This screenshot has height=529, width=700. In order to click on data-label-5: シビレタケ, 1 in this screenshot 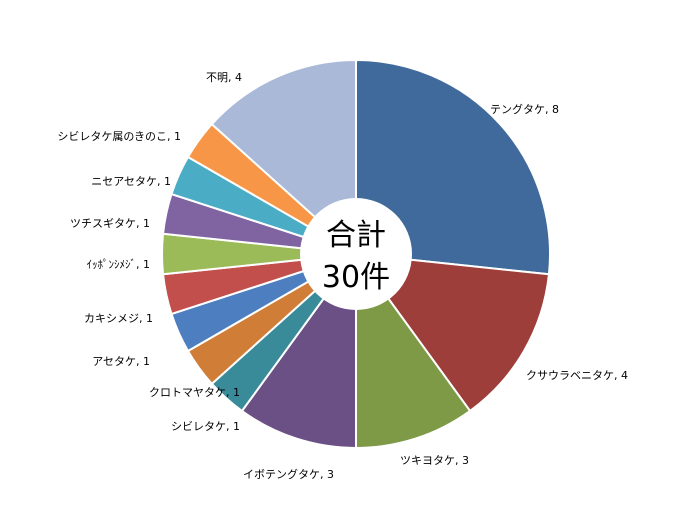, I will do `click(205, 426)`.